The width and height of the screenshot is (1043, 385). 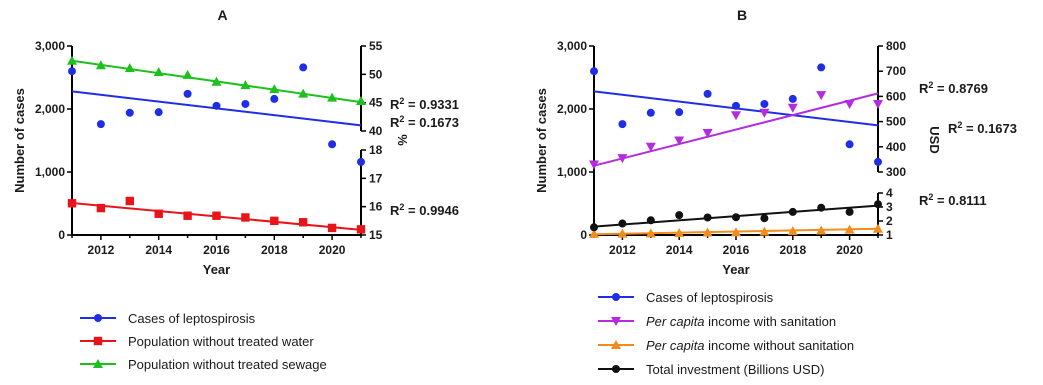 I want to click on y-right-tick-label: 45, so click(x=376, y=103).